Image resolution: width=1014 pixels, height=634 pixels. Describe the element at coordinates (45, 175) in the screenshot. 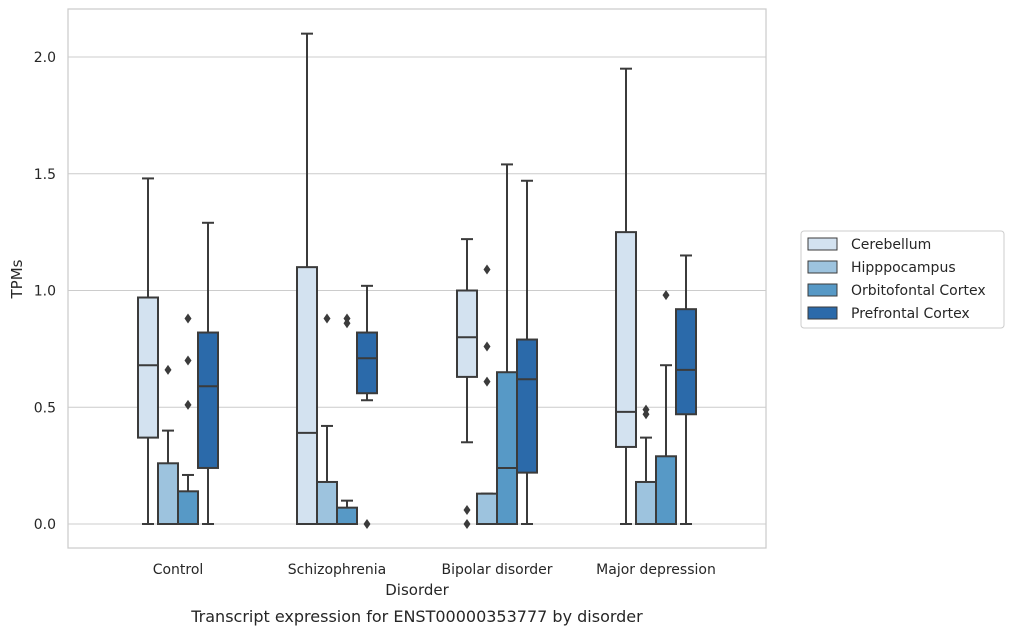

I see `y-tick-label: 1.5` at that location.